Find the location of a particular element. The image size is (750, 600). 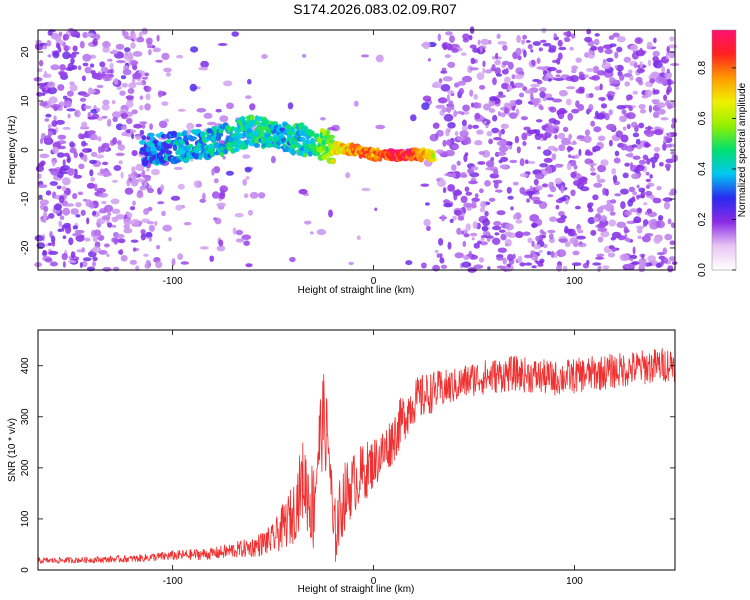

spectrogram-y-tick-label: 0 is located at coordinates (25, 150).